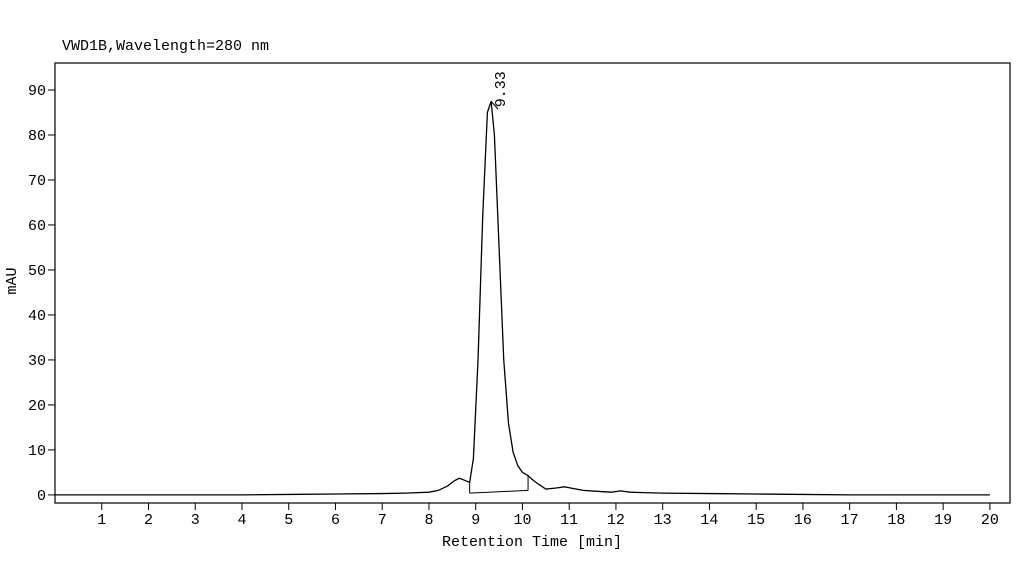 The width and height of the screenshot is (1035, 564). What do you see at coordinates (148, 520) in the screenshot?
I see `x-tick-label: 2` at bounding box center [148, 520].